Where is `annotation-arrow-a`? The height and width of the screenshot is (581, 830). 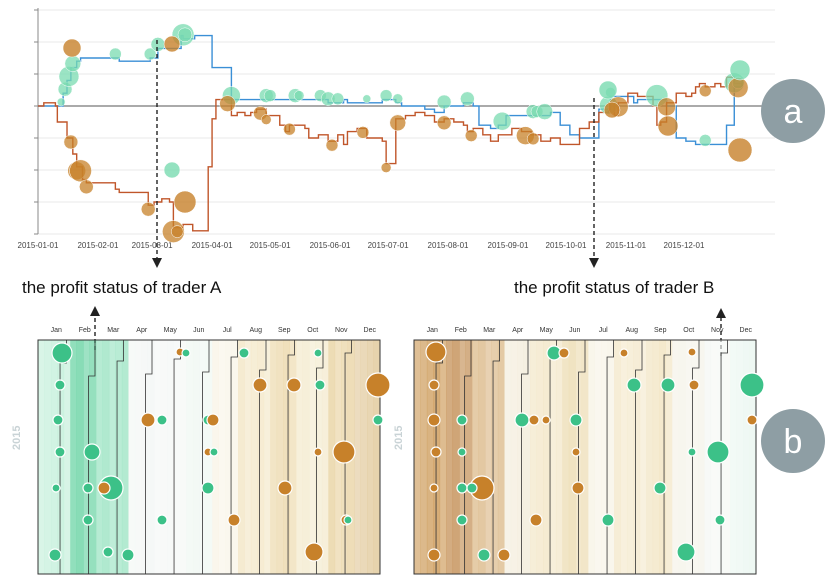
annotation-arrow-a is located at coordinates (157, 154).